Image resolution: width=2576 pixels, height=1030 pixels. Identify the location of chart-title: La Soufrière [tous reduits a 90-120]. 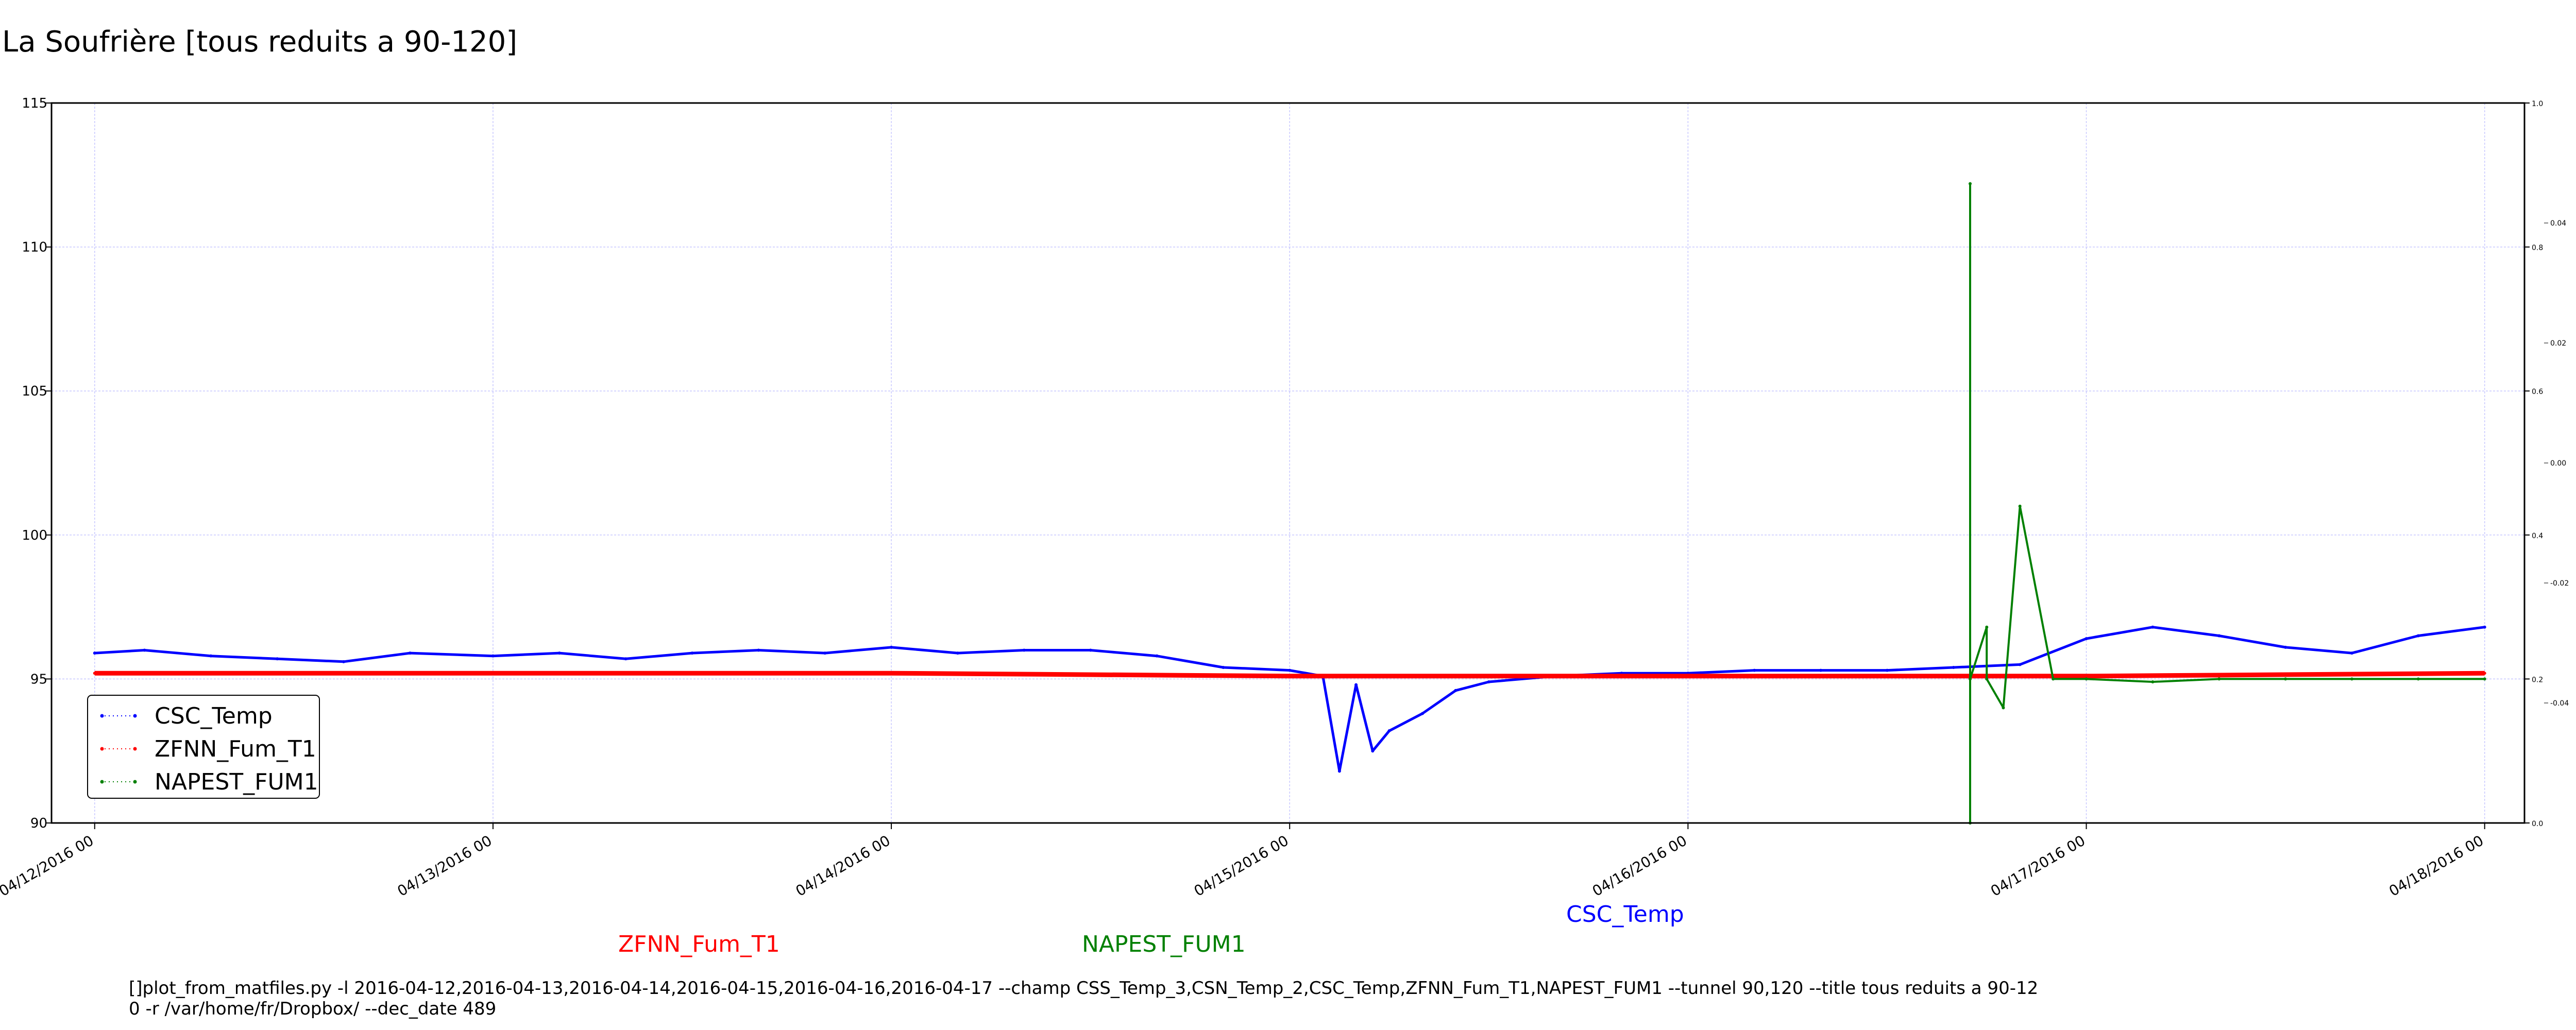
(259, 42).